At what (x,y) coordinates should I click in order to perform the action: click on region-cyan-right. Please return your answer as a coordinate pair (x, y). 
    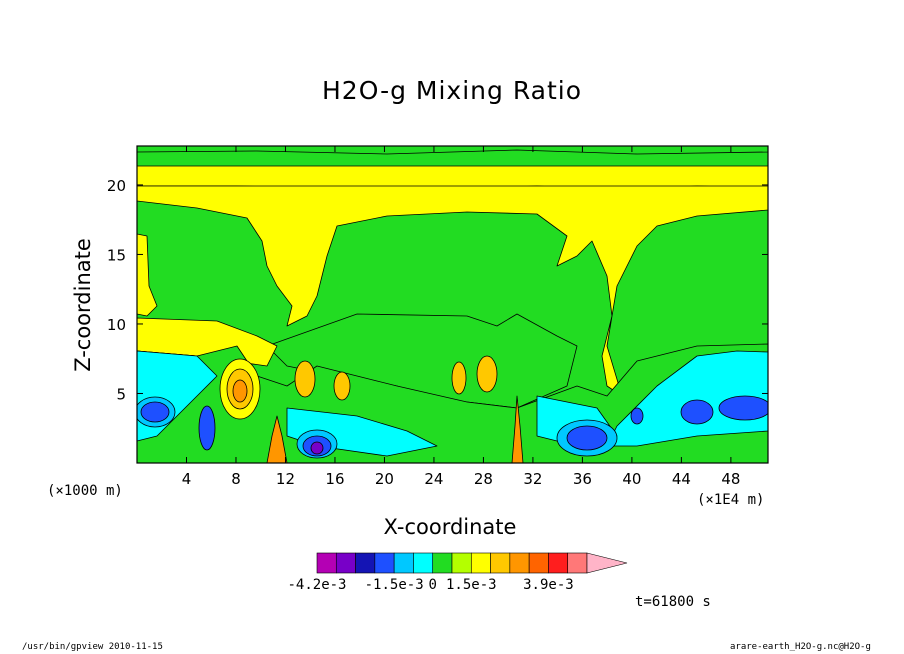
    Looking at the image, I should click on (687, 398).